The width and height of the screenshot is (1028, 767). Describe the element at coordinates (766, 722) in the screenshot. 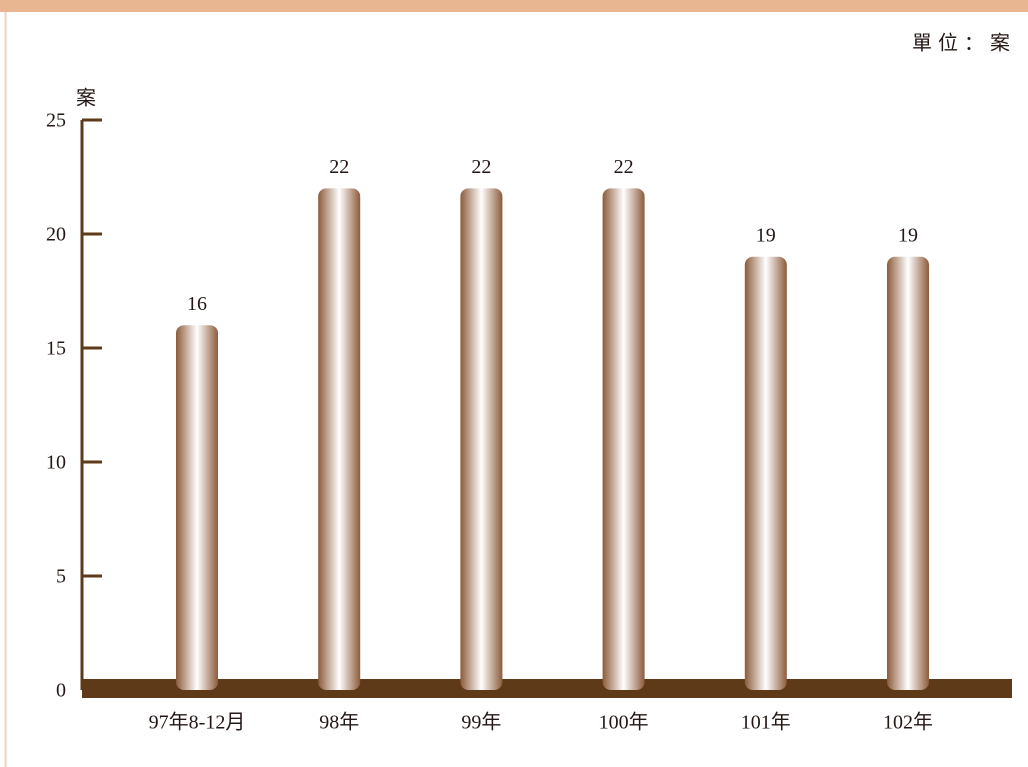

I see `x-tick-label: 101年` at that location.